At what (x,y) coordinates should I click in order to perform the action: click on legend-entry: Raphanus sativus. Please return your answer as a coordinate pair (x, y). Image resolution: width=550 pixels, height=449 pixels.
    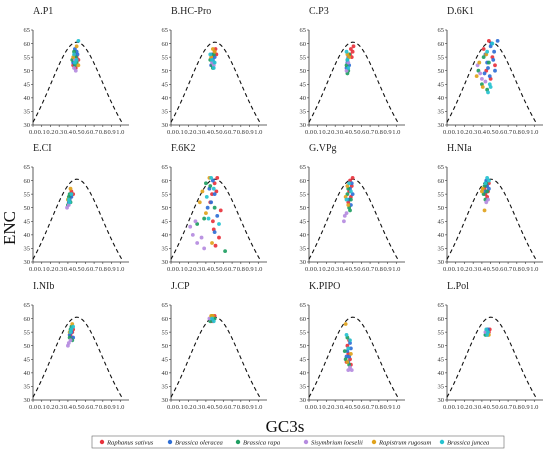
    Looking at the image, I should click on (130, 442).